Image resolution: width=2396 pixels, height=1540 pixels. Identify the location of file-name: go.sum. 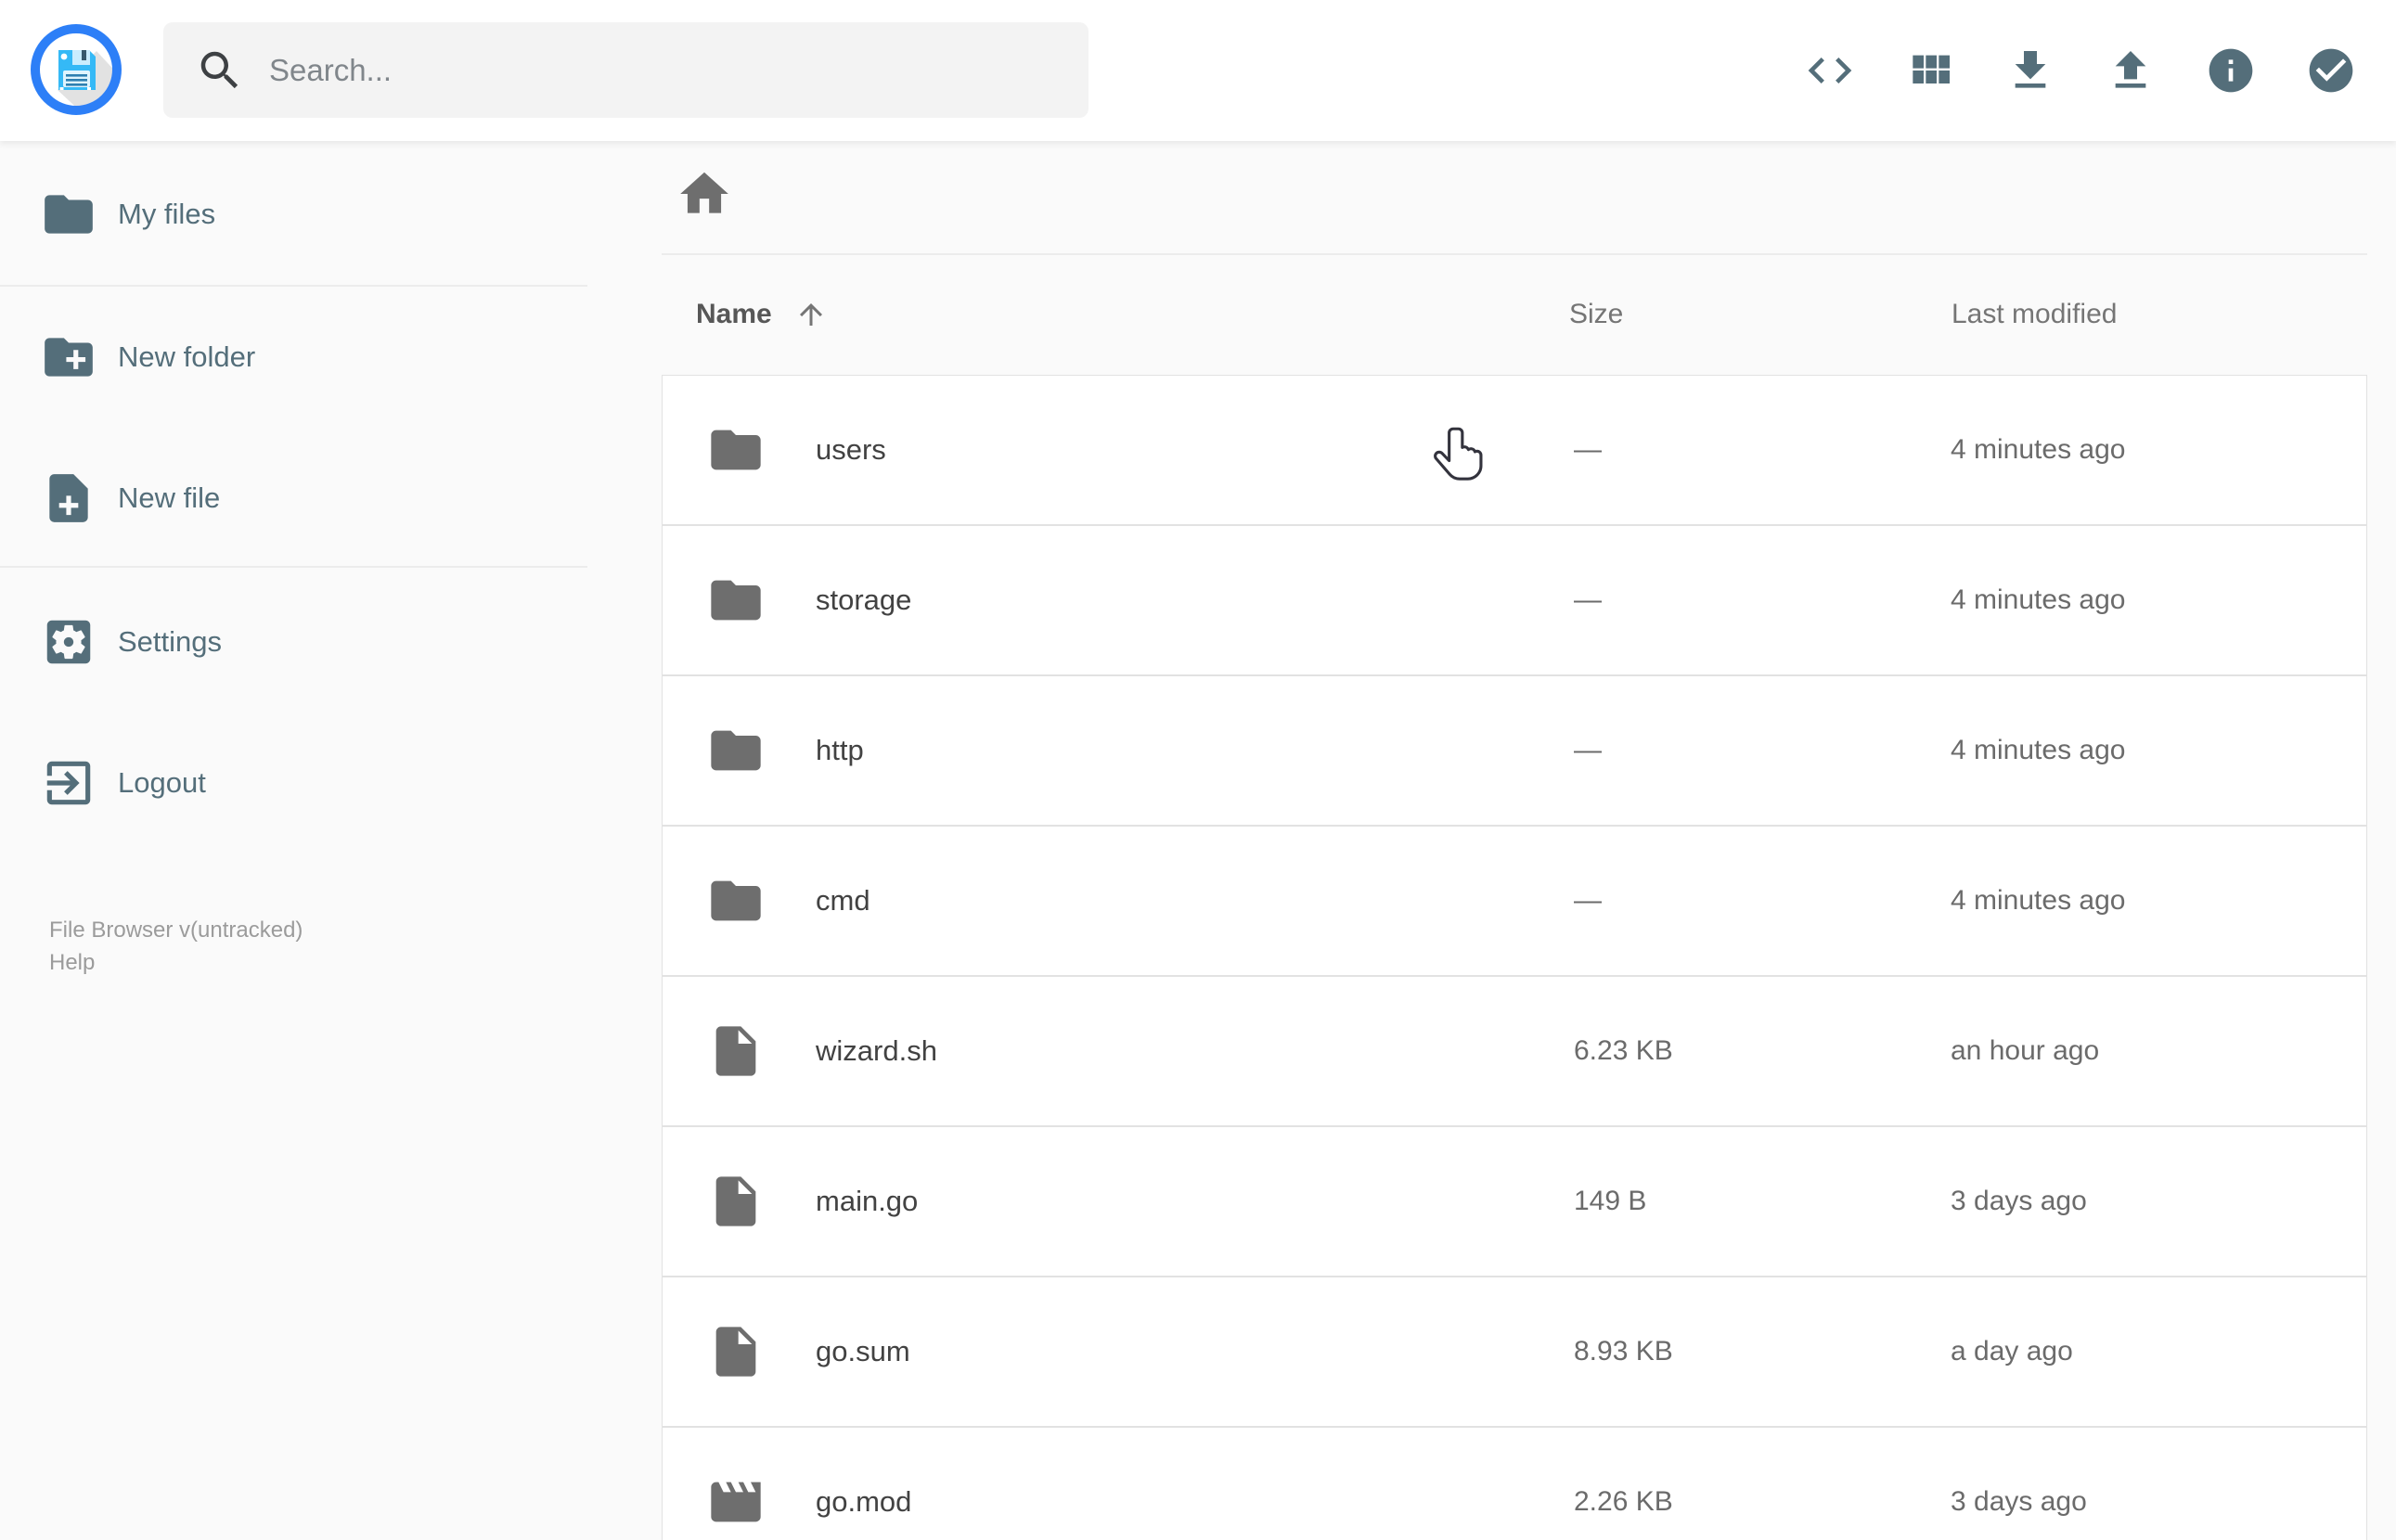
(863, 1351).